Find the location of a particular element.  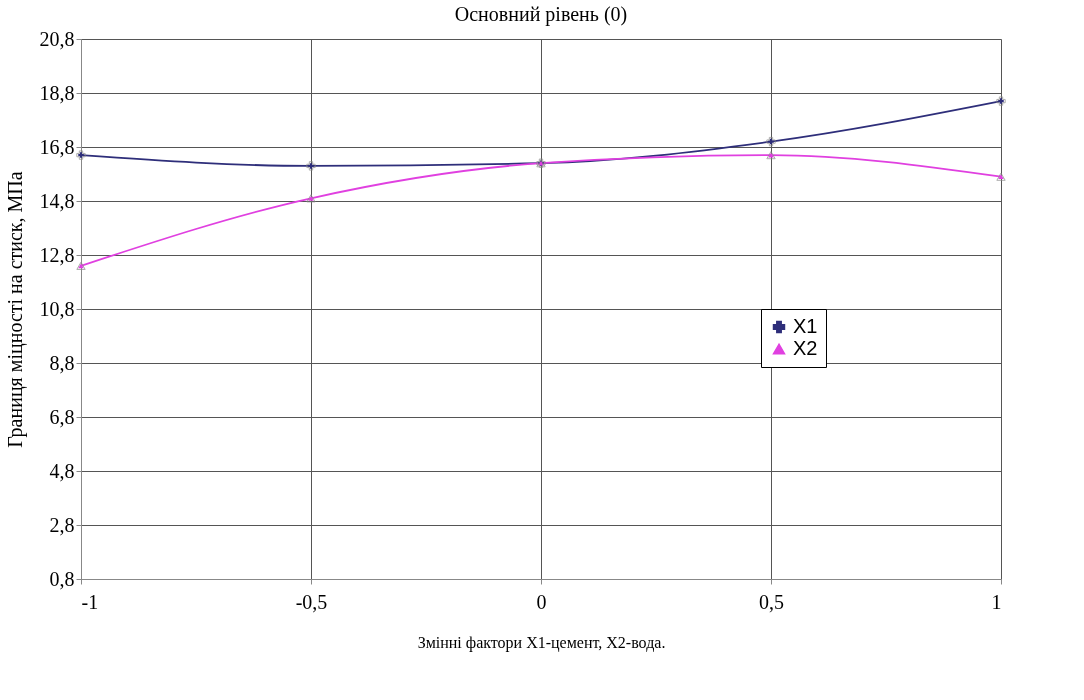

y-axis-title: Границя міцності на стиск, МПа is located at coordinates (15, 309).